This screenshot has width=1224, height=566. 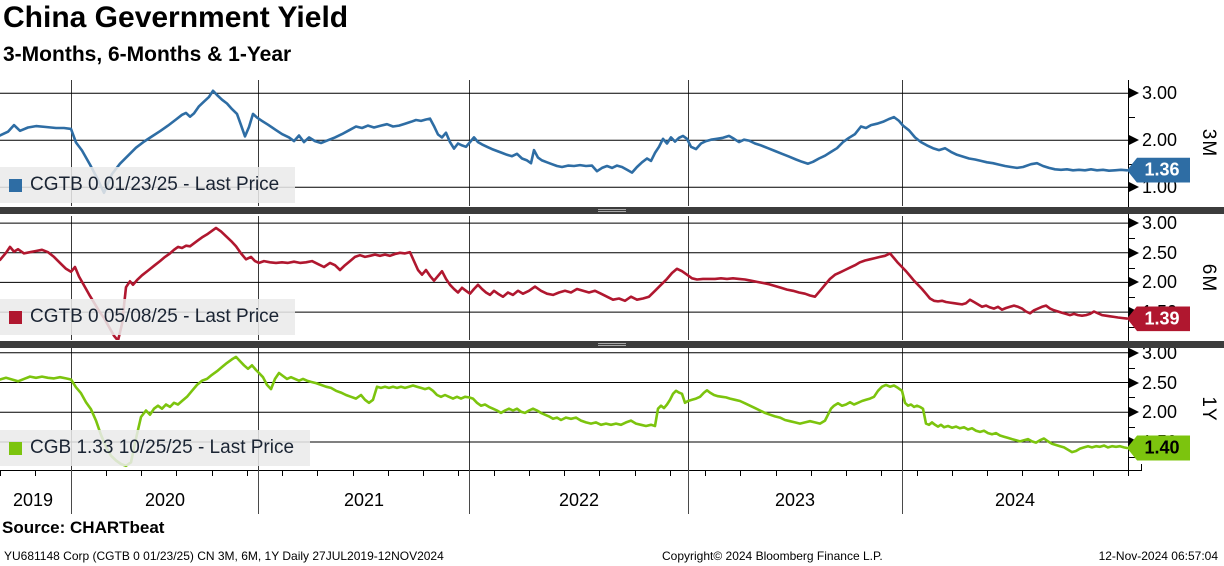 I want to click on right-axis-line, so click(x=1128, y=275).